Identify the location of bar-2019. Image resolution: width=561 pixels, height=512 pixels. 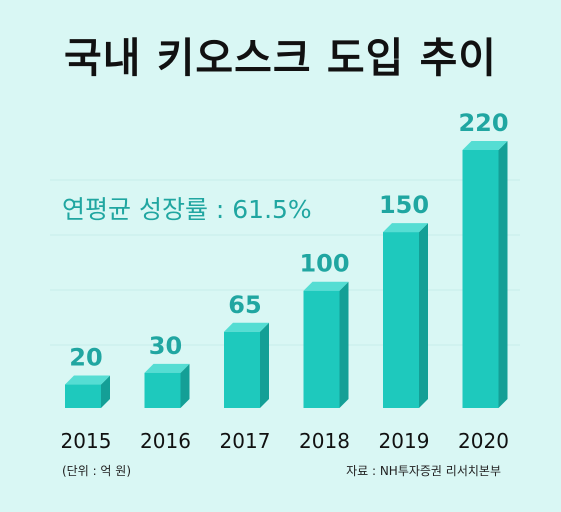
(405, 315).